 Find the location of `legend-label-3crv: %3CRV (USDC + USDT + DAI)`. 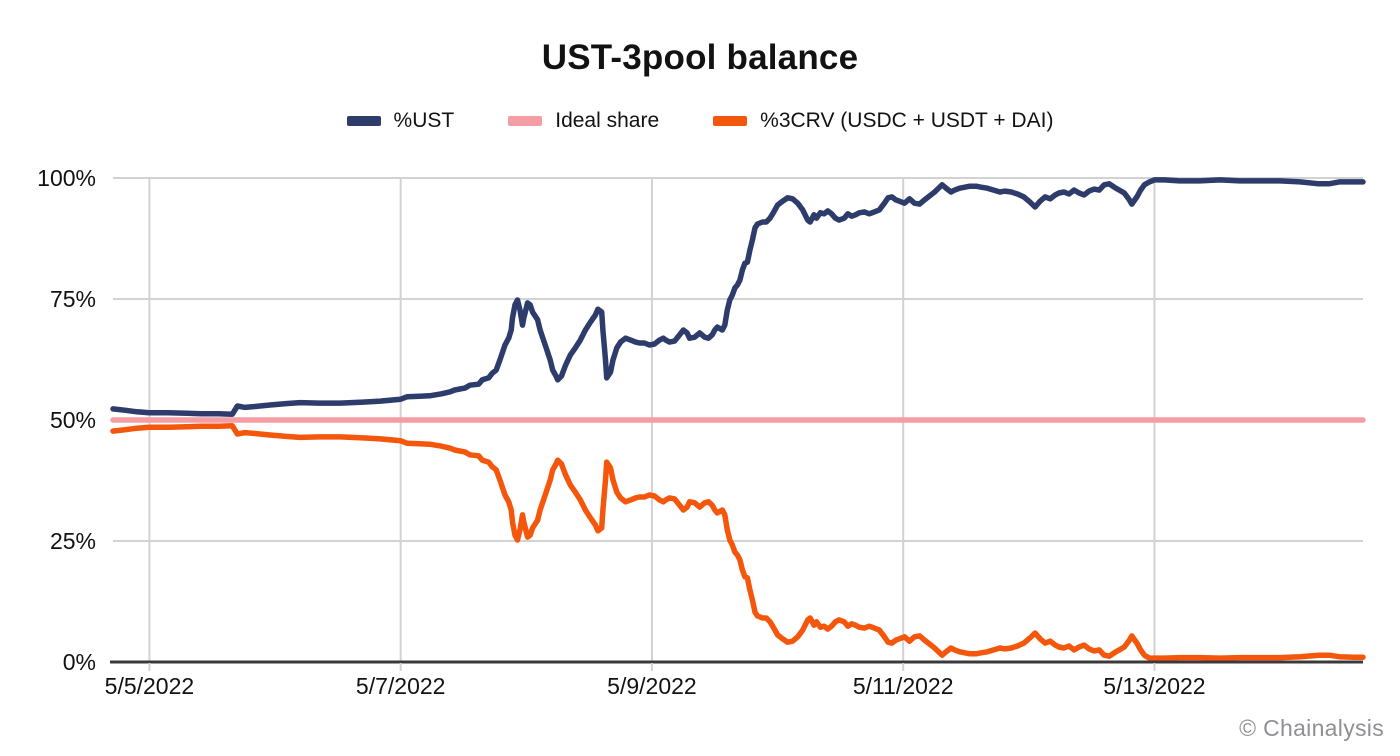

legend-label-3crv: %3CRV (USDC + USDT + DAI) is located at coordinates (907, 120).